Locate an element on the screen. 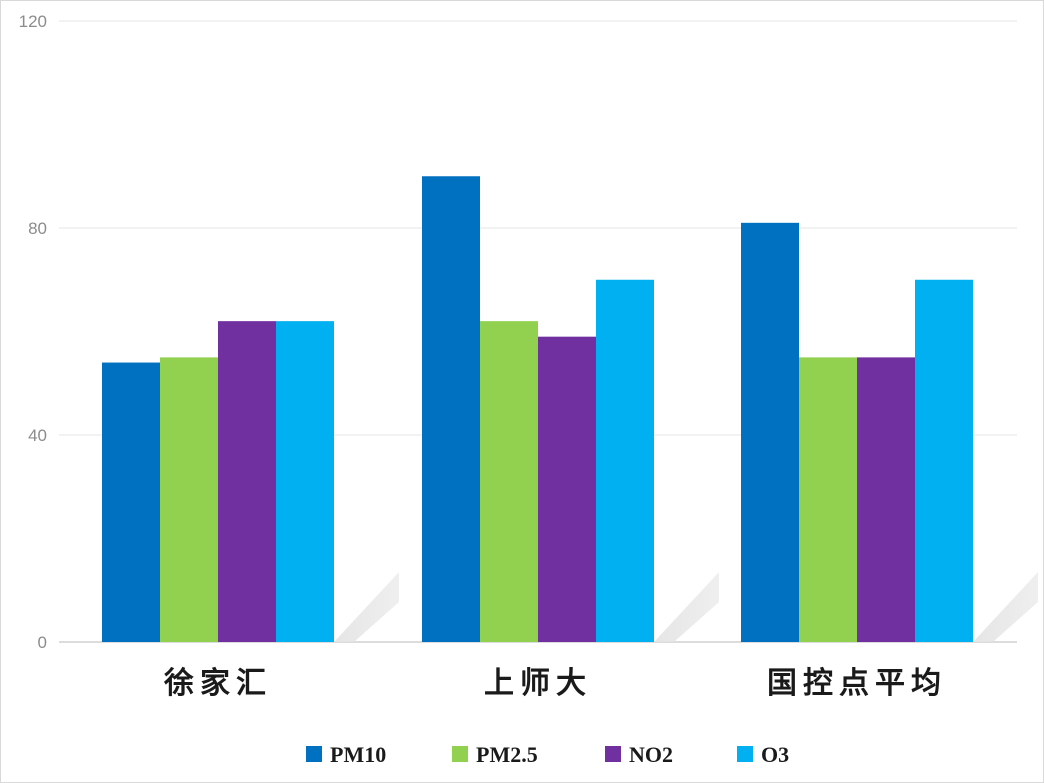 The width and height of the screenshot is (1044, 783). legend-swatch-pm25 is located at coordinates (460, 754).